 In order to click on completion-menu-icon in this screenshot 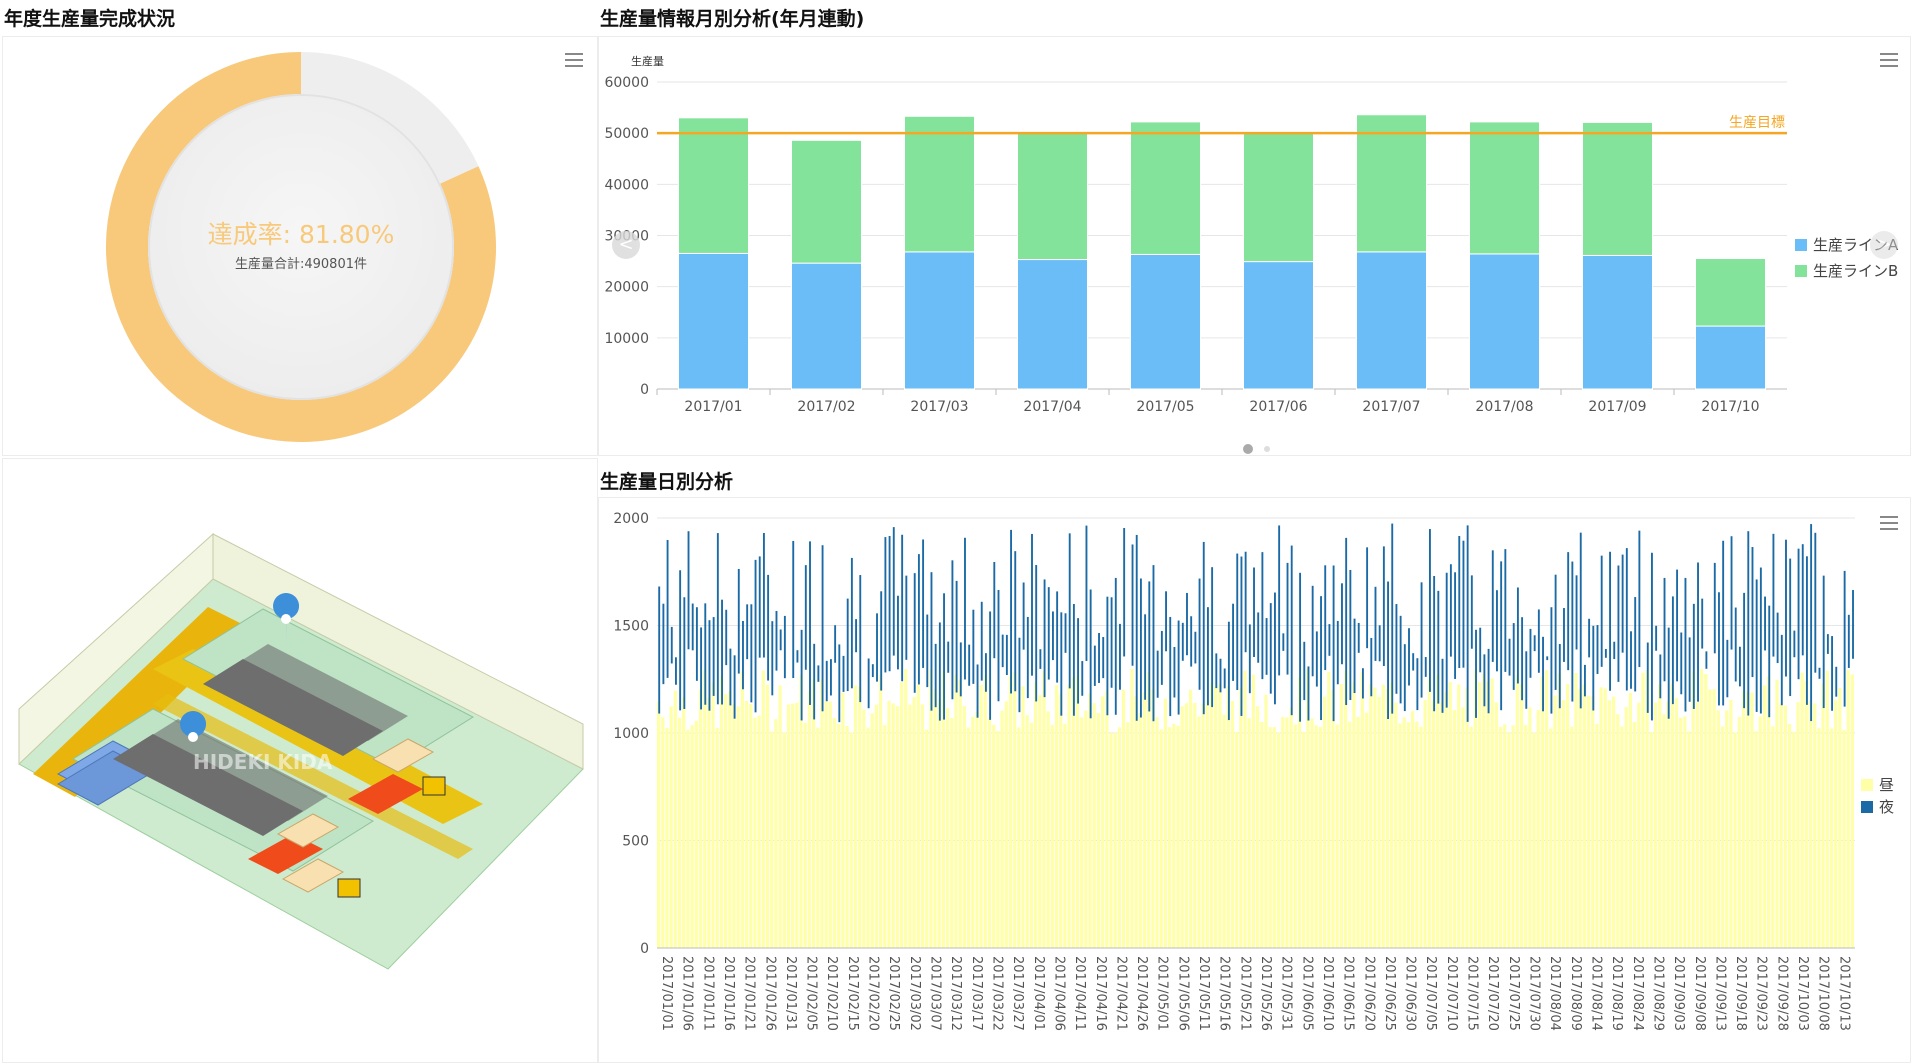, I will do `click(574, 60)`.